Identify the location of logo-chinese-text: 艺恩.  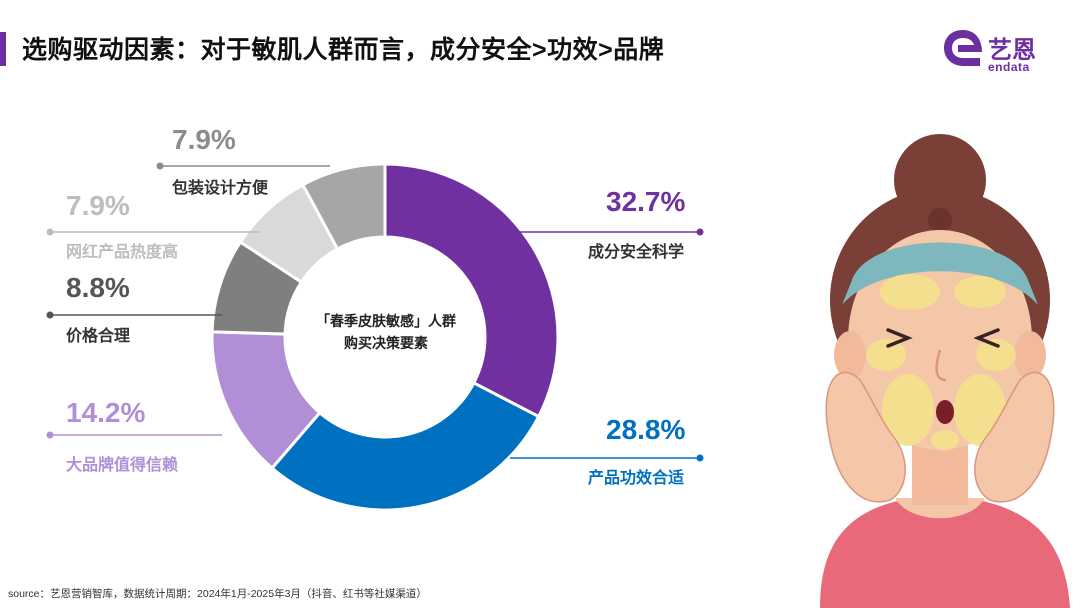
(1012, 50).